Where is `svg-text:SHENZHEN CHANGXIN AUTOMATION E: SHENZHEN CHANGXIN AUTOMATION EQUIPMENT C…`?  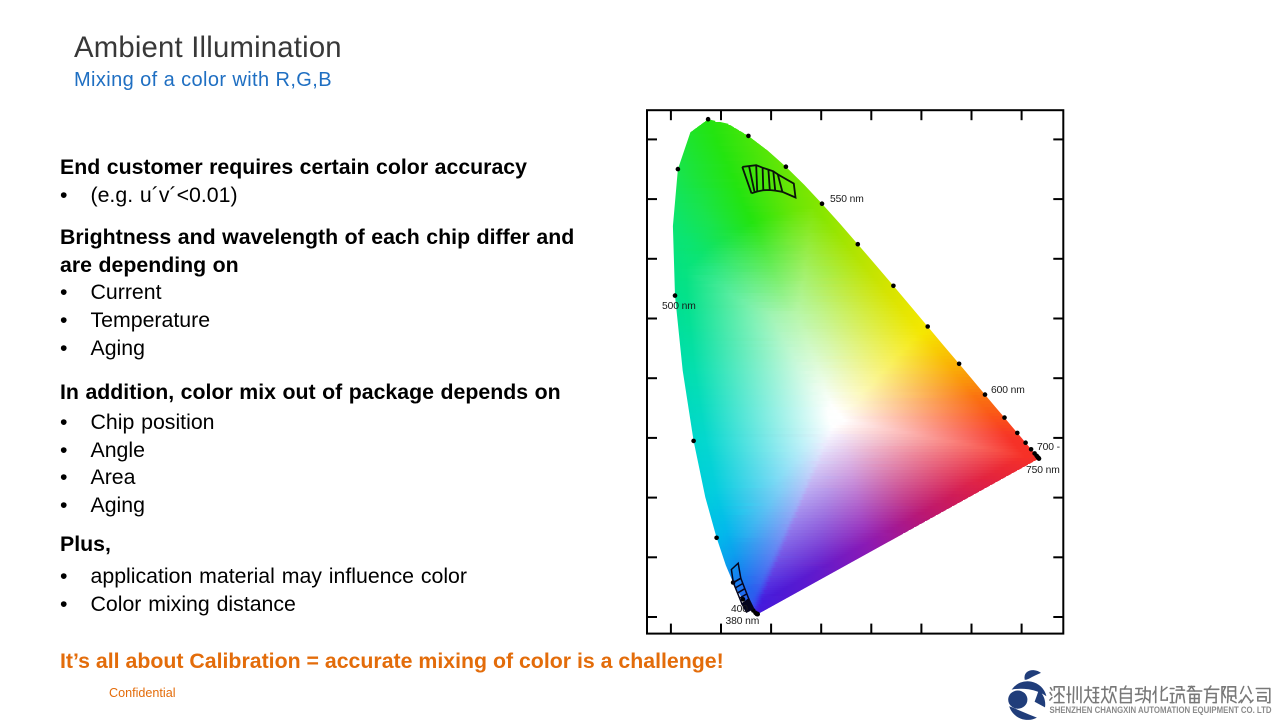
svg-text:SHENZHEN CHANGXIN AUTOMATION E: SHENZHEN CHANGXIN AUTOMATION EQUIPMENT C… is located at coordinates (1161, 710).